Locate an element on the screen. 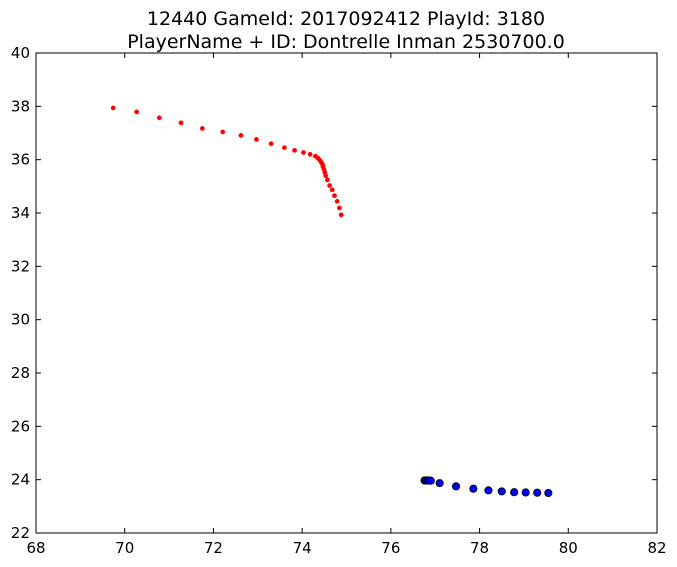 The image size is (677, 567). y-tick-label: 30 is located at coordinates (20, 320).